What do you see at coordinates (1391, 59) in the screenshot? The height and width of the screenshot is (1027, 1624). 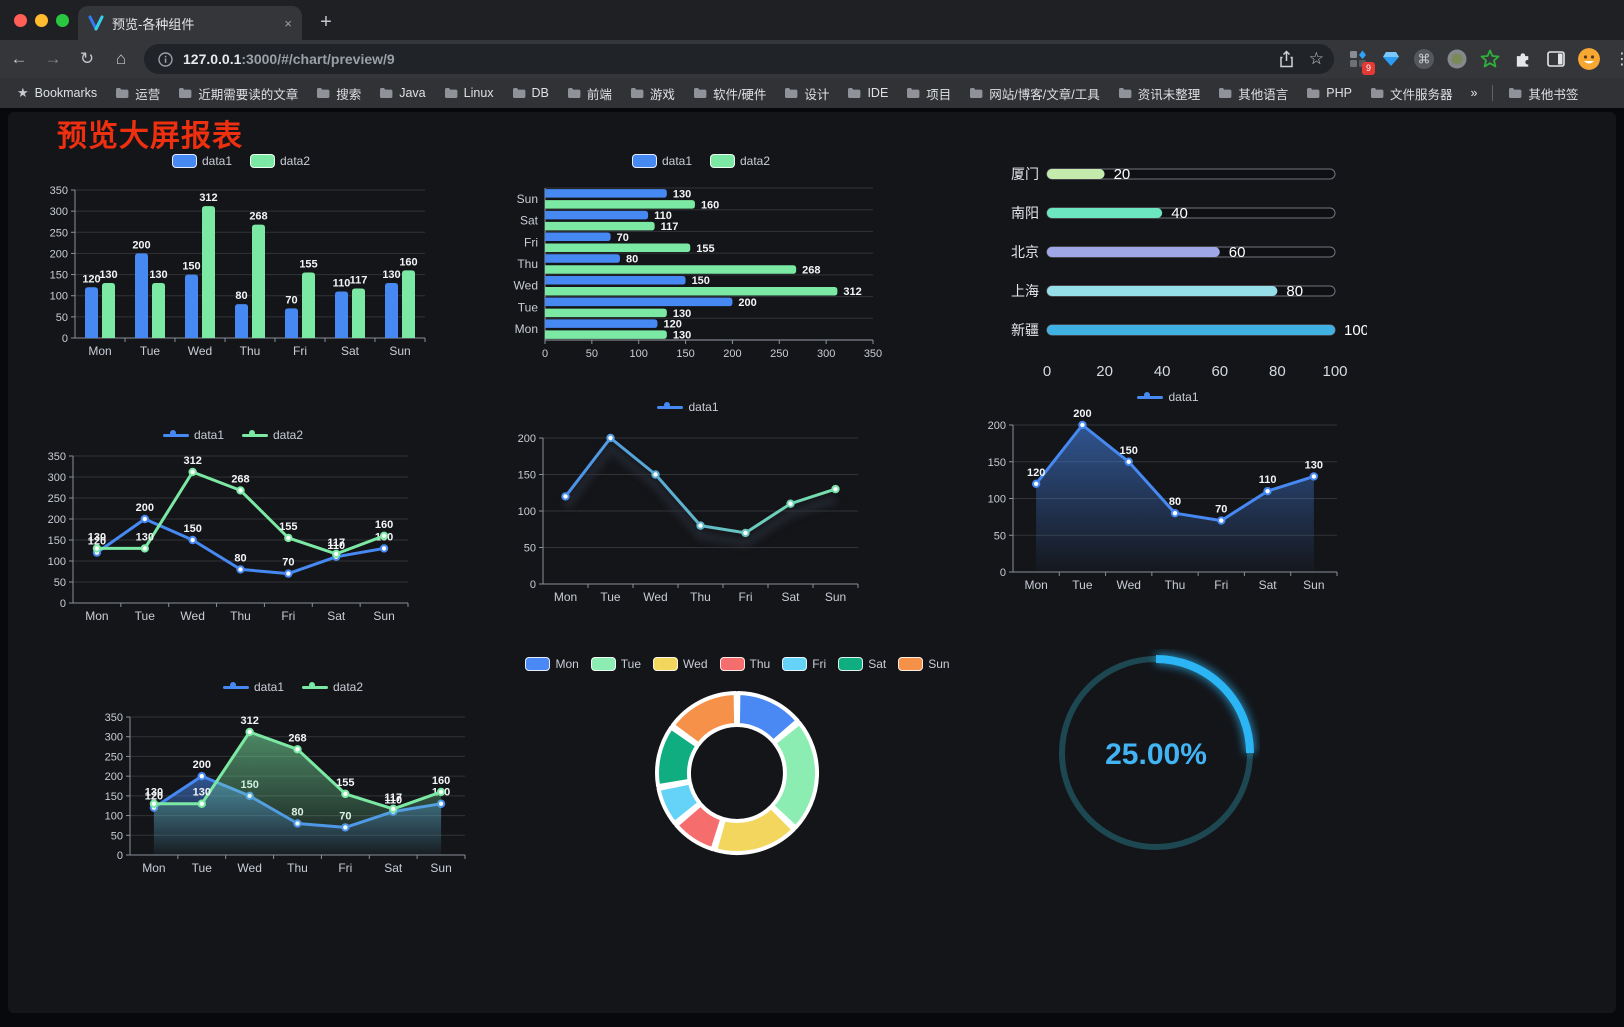 I see `extension-gem-icon` at bounding box center [1391, 59].